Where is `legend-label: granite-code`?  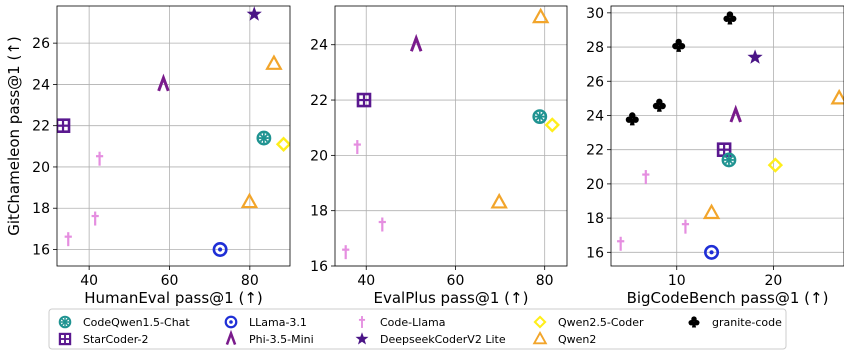 legend-label: granite-code is located at coordinates (747, 322).